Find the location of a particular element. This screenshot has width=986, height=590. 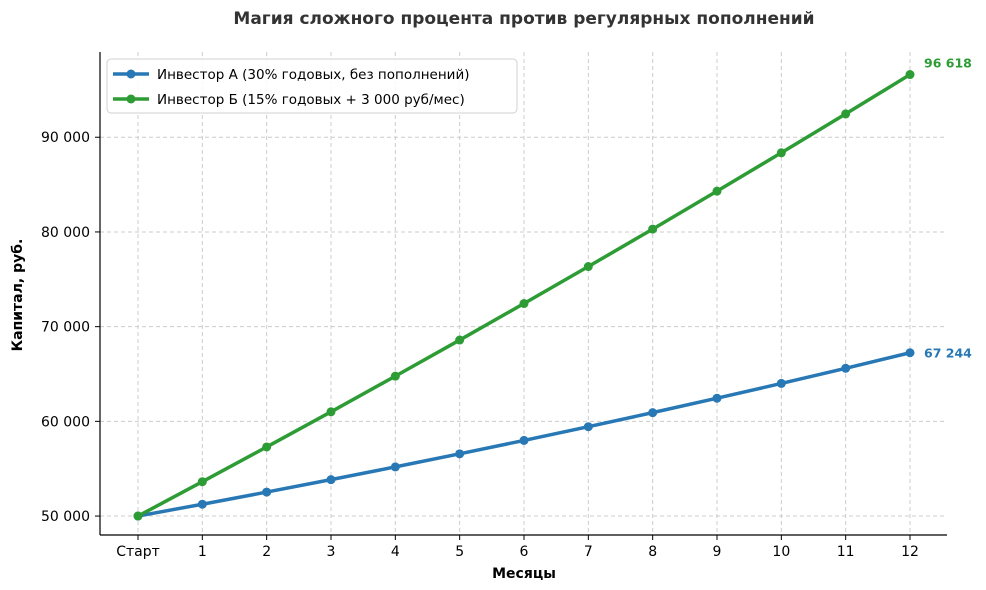

legend-entry-label: Инвестор А (30% годовых, без пополнений) is located at coordinates (313, 75).